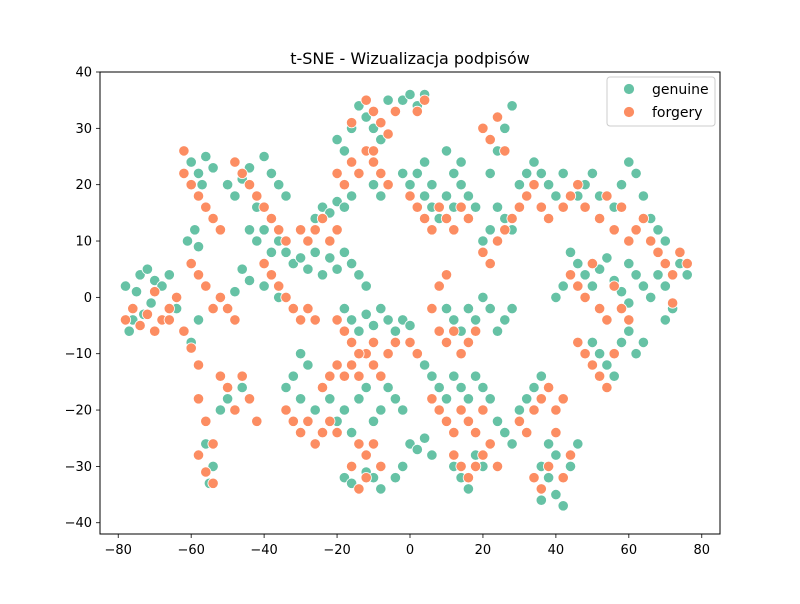 The height and width of the screenshot is (604, 800). Describe the element at coordinates (78, 354) in the screenshot. I see `y-tick-label: −10` at that location.